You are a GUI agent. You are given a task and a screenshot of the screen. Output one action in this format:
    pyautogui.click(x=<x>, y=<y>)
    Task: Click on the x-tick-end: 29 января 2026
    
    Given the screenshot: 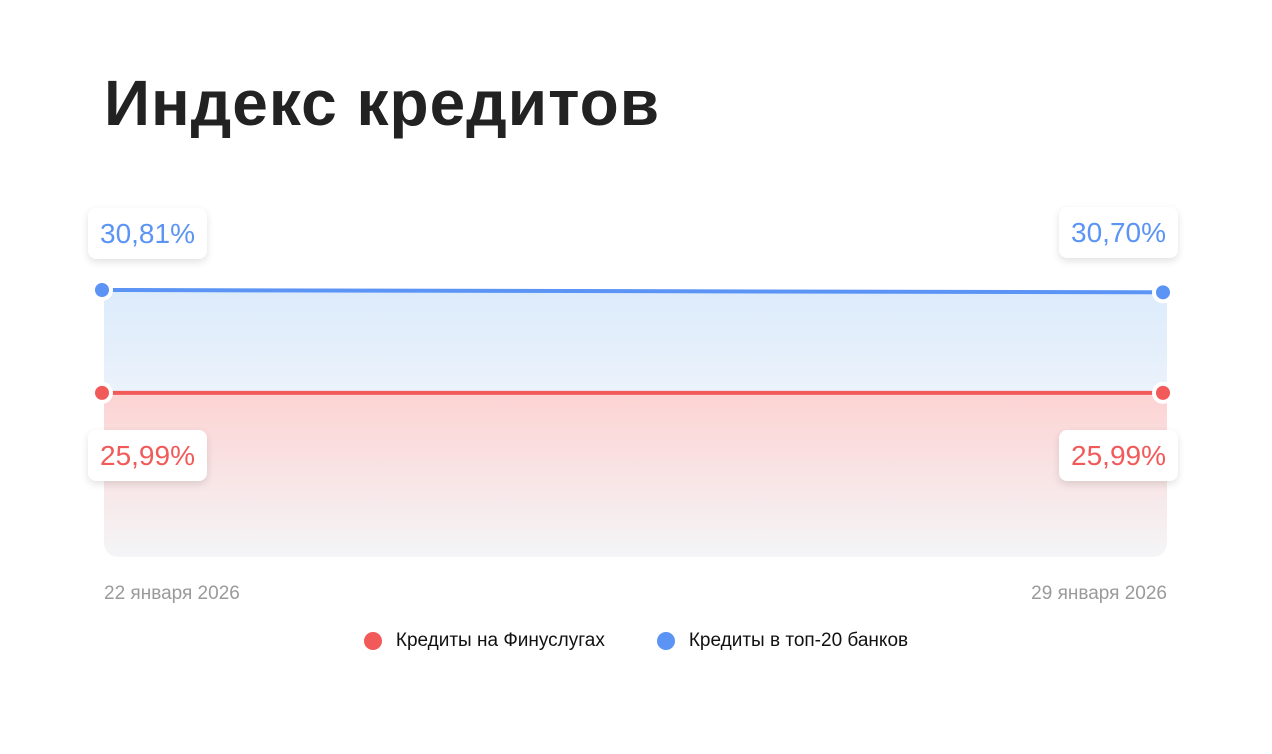 What is the action you would take?
    pyautogui.click(x=1099, y=593)
    